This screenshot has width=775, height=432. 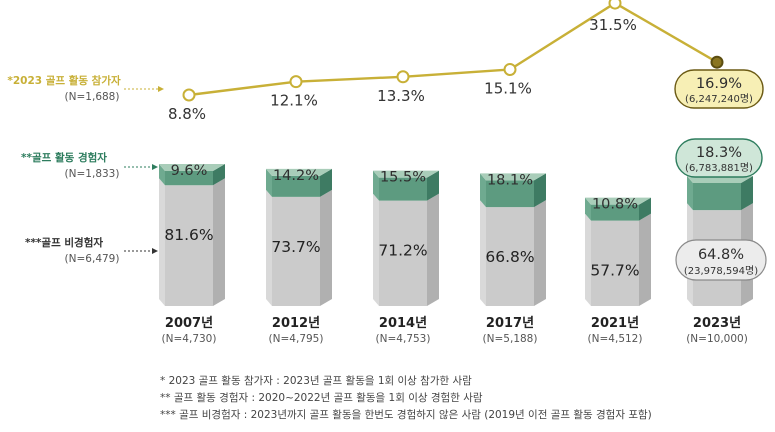 I want to click on bar-group: 14.2% 73.7%, so click(x=299, y=237).